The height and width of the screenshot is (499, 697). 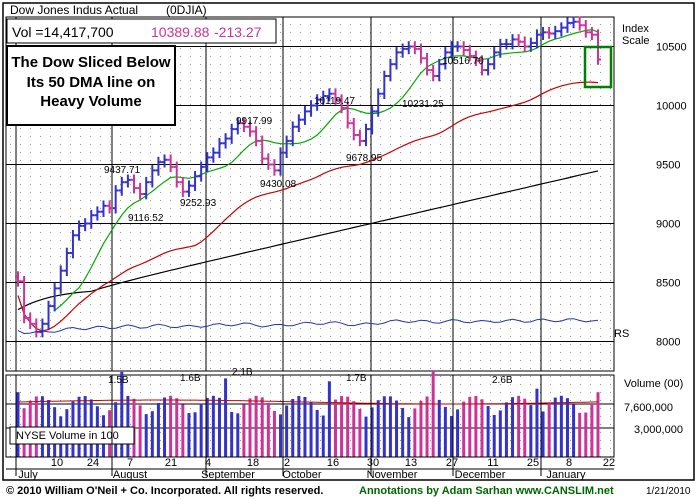 I want to click on x-tick-label: 25, so click(x=533, y=463).